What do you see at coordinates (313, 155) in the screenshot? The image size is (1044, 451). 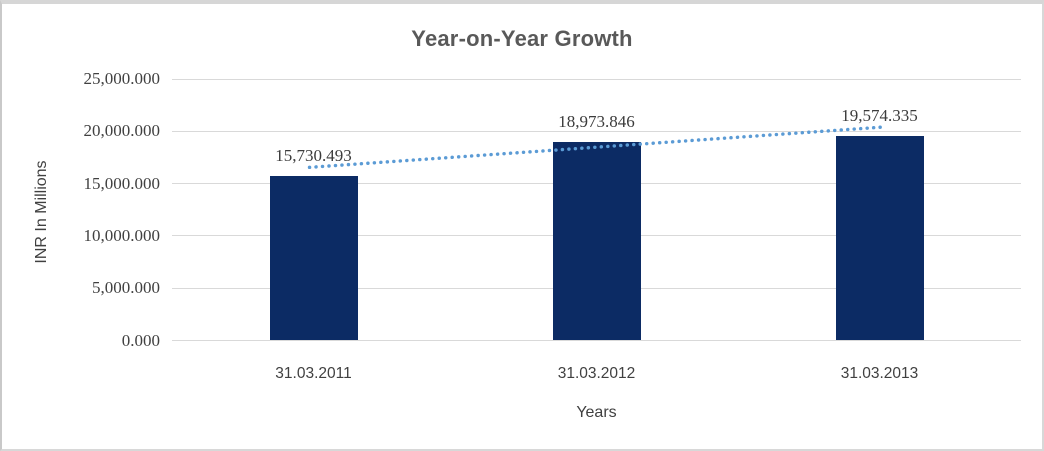 I see `data-label: 15,730.493` at bounding box center [313, 155].